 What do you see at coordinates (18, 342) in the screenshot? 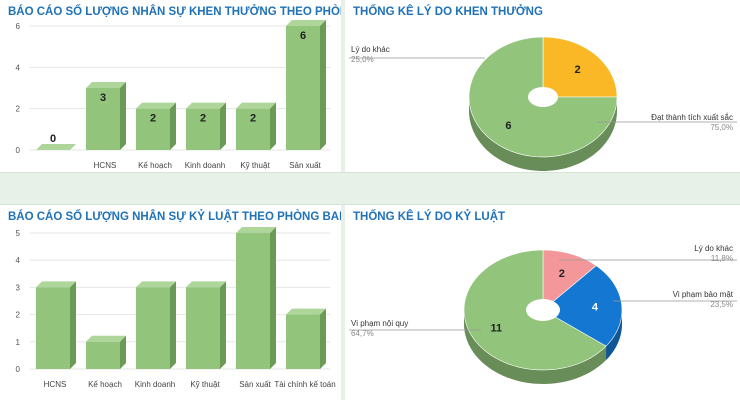
I see `y-tick-label: 1` at bounding box center [18, 342].